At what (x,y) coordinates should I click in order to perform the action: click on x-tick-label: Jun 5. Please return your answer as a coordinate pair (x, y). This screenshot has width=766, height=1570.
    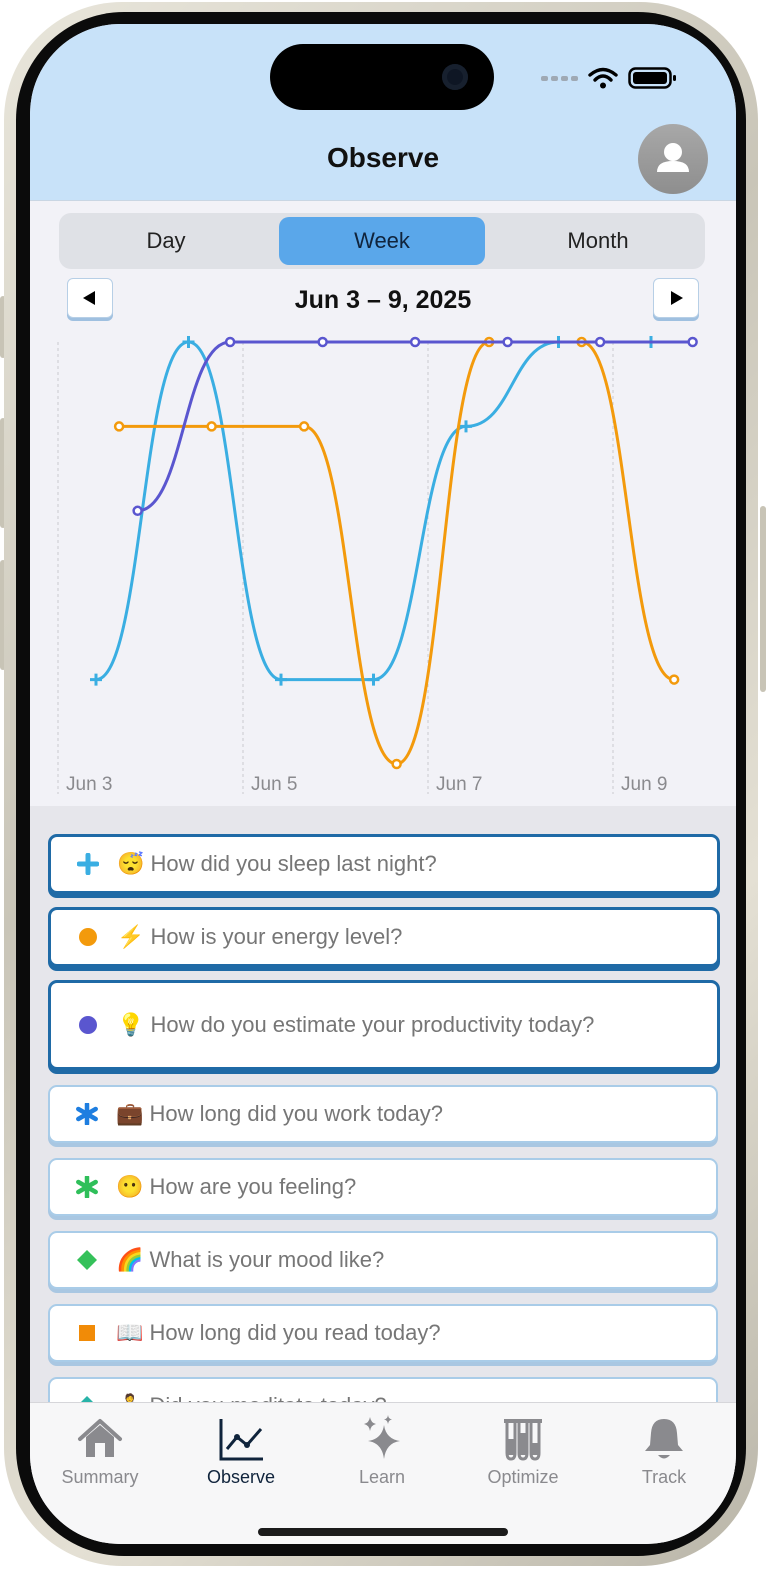
    Looking at the image, I should click on (274, 784).